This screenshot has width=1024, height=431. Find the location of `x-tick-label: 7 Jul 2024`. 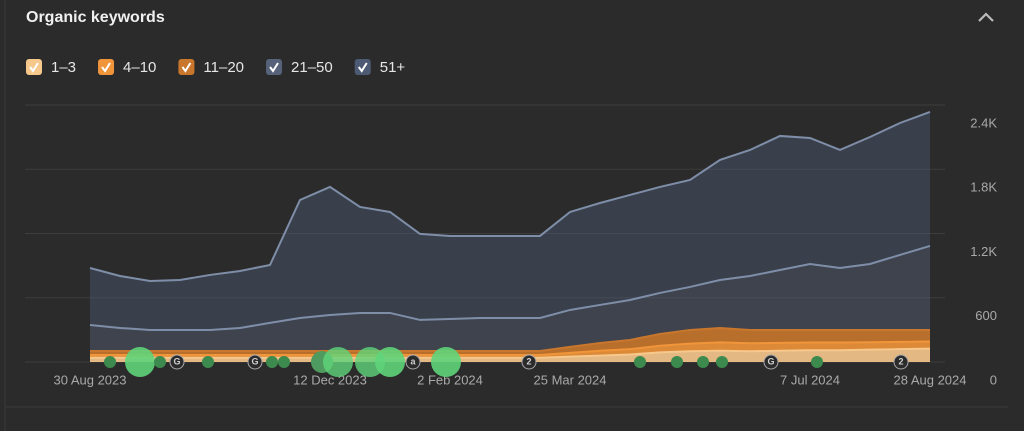

x-tick-label: 7 Jul 2024 is located at coordinates (810, 379).